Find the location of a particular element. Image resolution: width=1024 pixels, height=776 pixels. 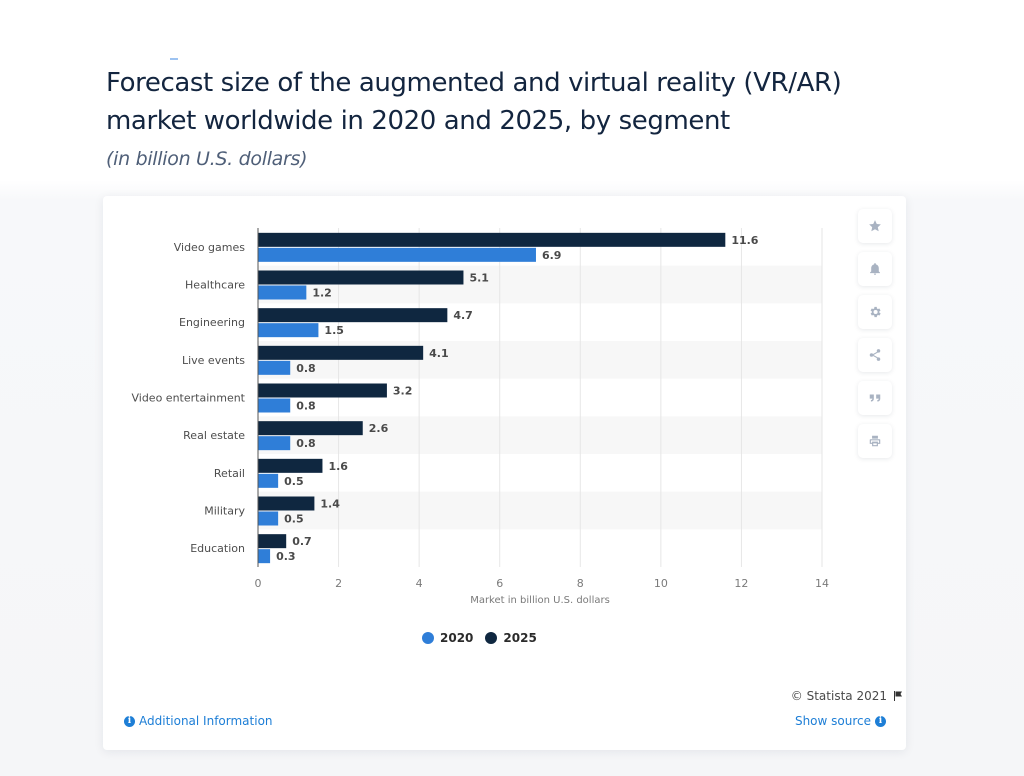

additional-information-label: Additional Information is located at coordinates (206, 721).